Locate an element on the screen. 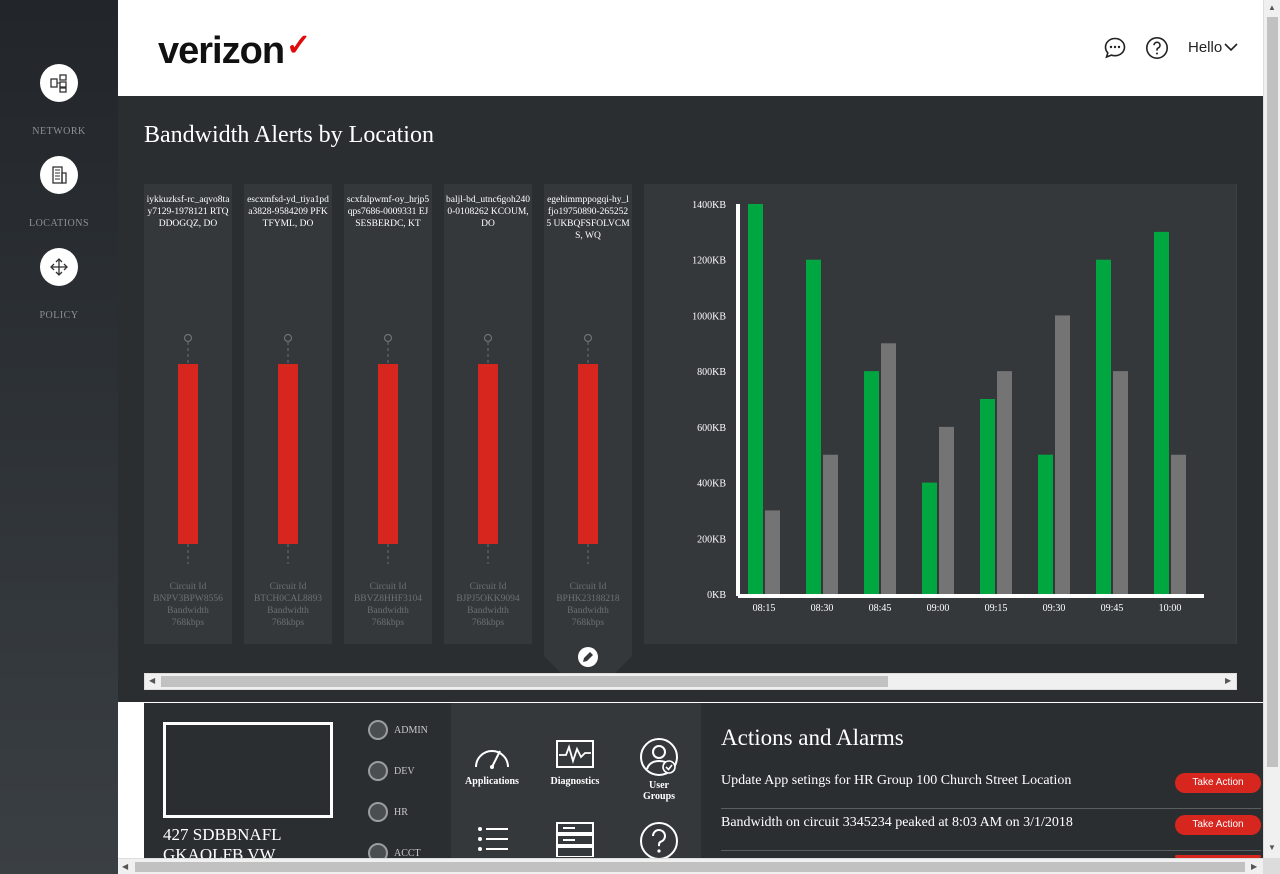  help-icon is located at coordinates (1157, 48).